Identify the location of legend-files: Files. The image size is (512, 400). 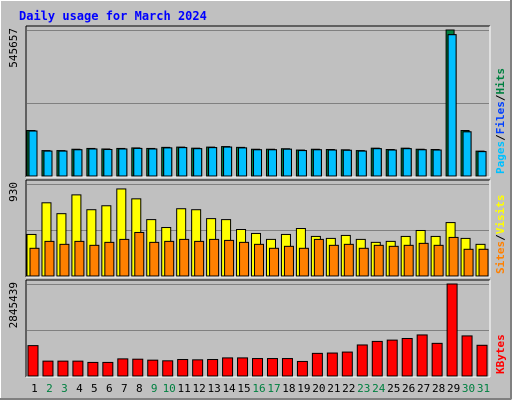
(500, 117).